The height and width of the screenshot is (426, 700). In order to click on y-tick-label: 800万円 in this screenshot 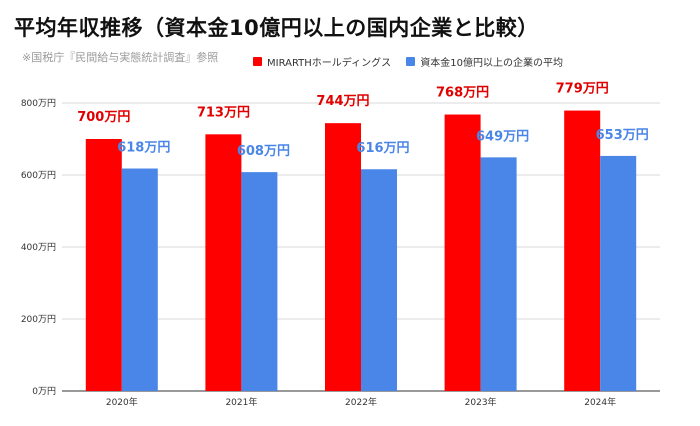, I will do `click(38, 103)`.